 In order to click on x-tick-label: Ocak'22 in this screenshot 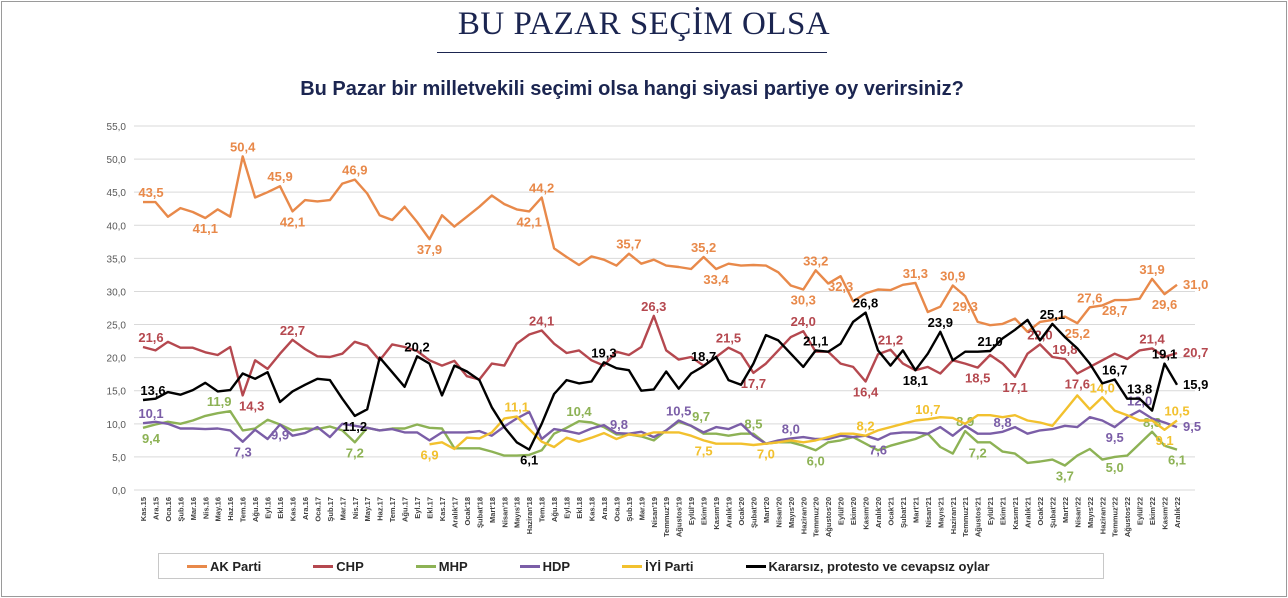, I will do `click(1040, 511)`.